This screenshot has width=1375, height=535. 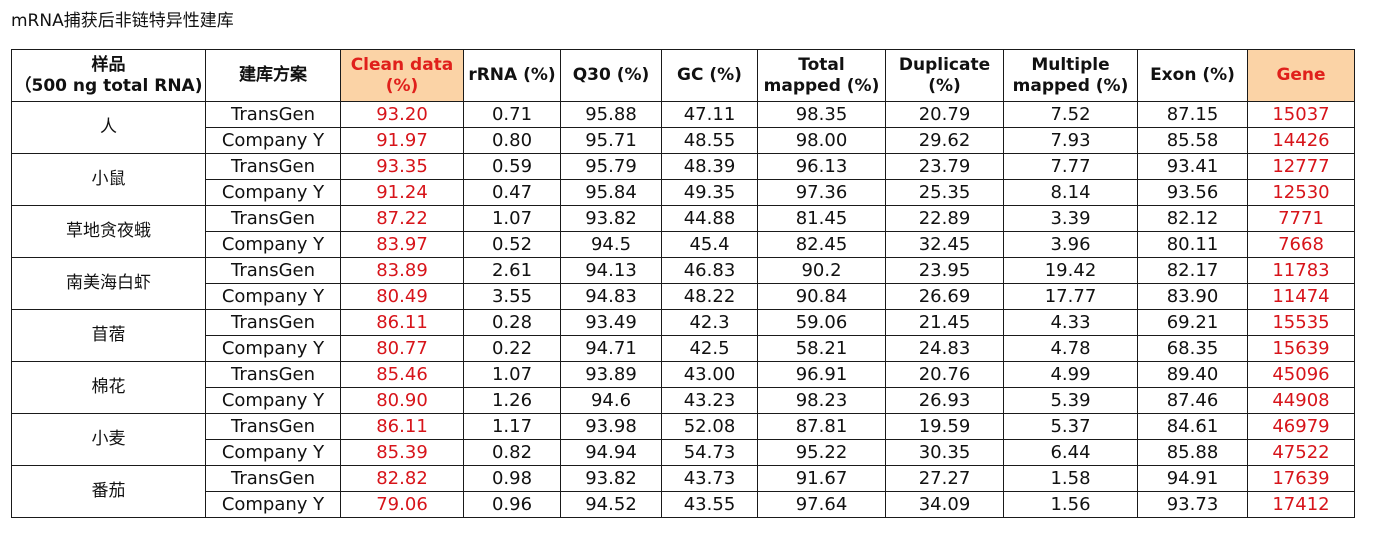 What do you see at coordinates (402, 270) in the screenshot?
I see `clean-data-cell: 83.89` at bounding box center [402, 270].